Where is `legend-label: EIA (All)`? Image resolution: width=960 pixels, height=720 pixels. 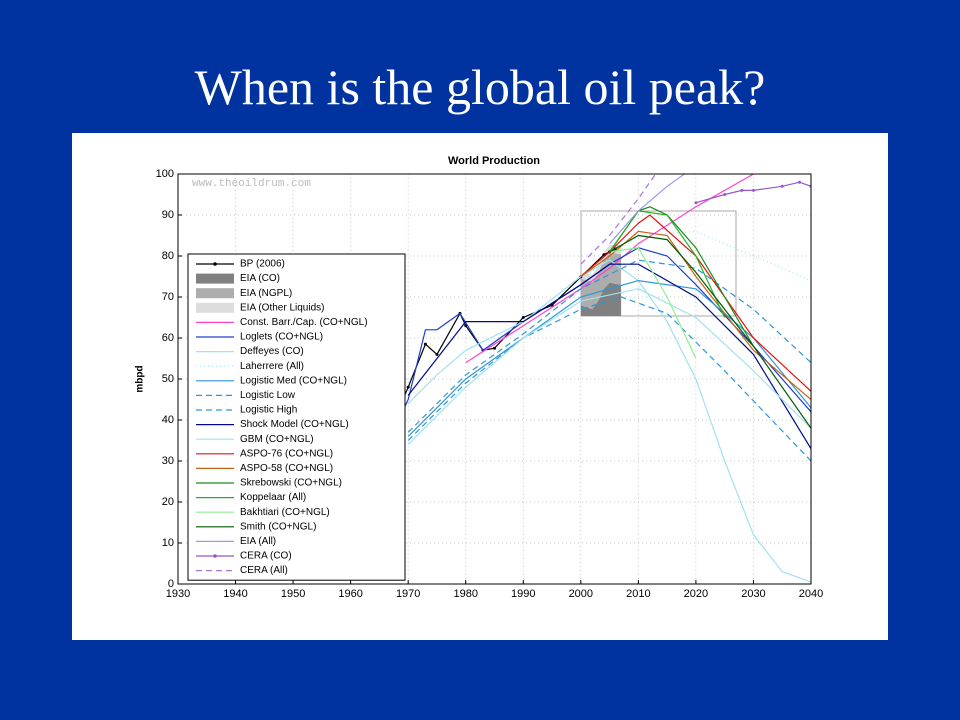
legend-label: EIA (All) is located at coordinates (258, 541).